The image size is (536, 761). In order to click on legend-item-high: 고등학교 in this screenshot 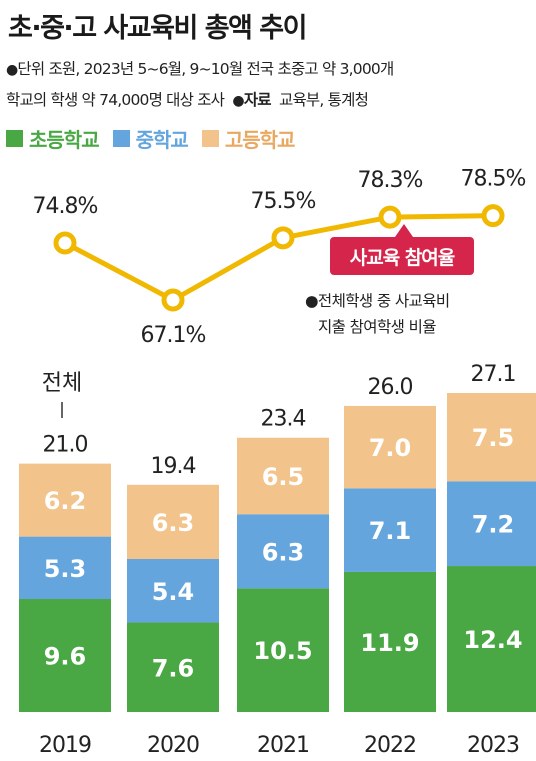, I will do `click(248, 138)`.